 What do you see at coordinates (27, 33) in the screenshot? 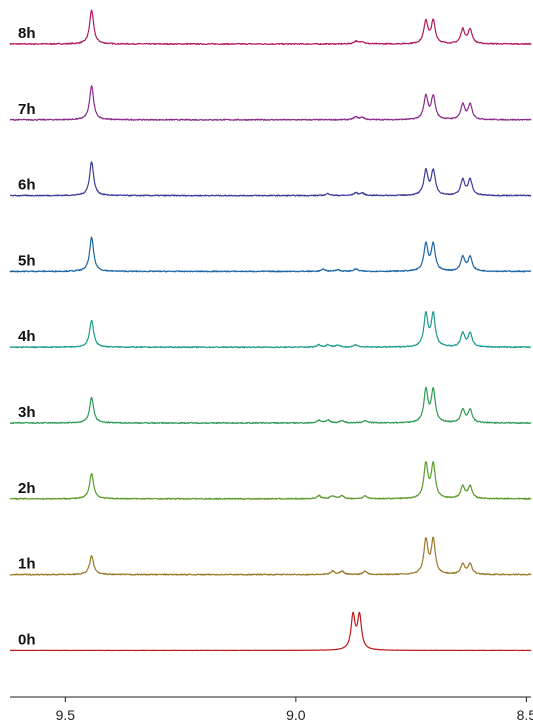
I see `trace-label-8h: 8h` at bounding box center [27, 33].